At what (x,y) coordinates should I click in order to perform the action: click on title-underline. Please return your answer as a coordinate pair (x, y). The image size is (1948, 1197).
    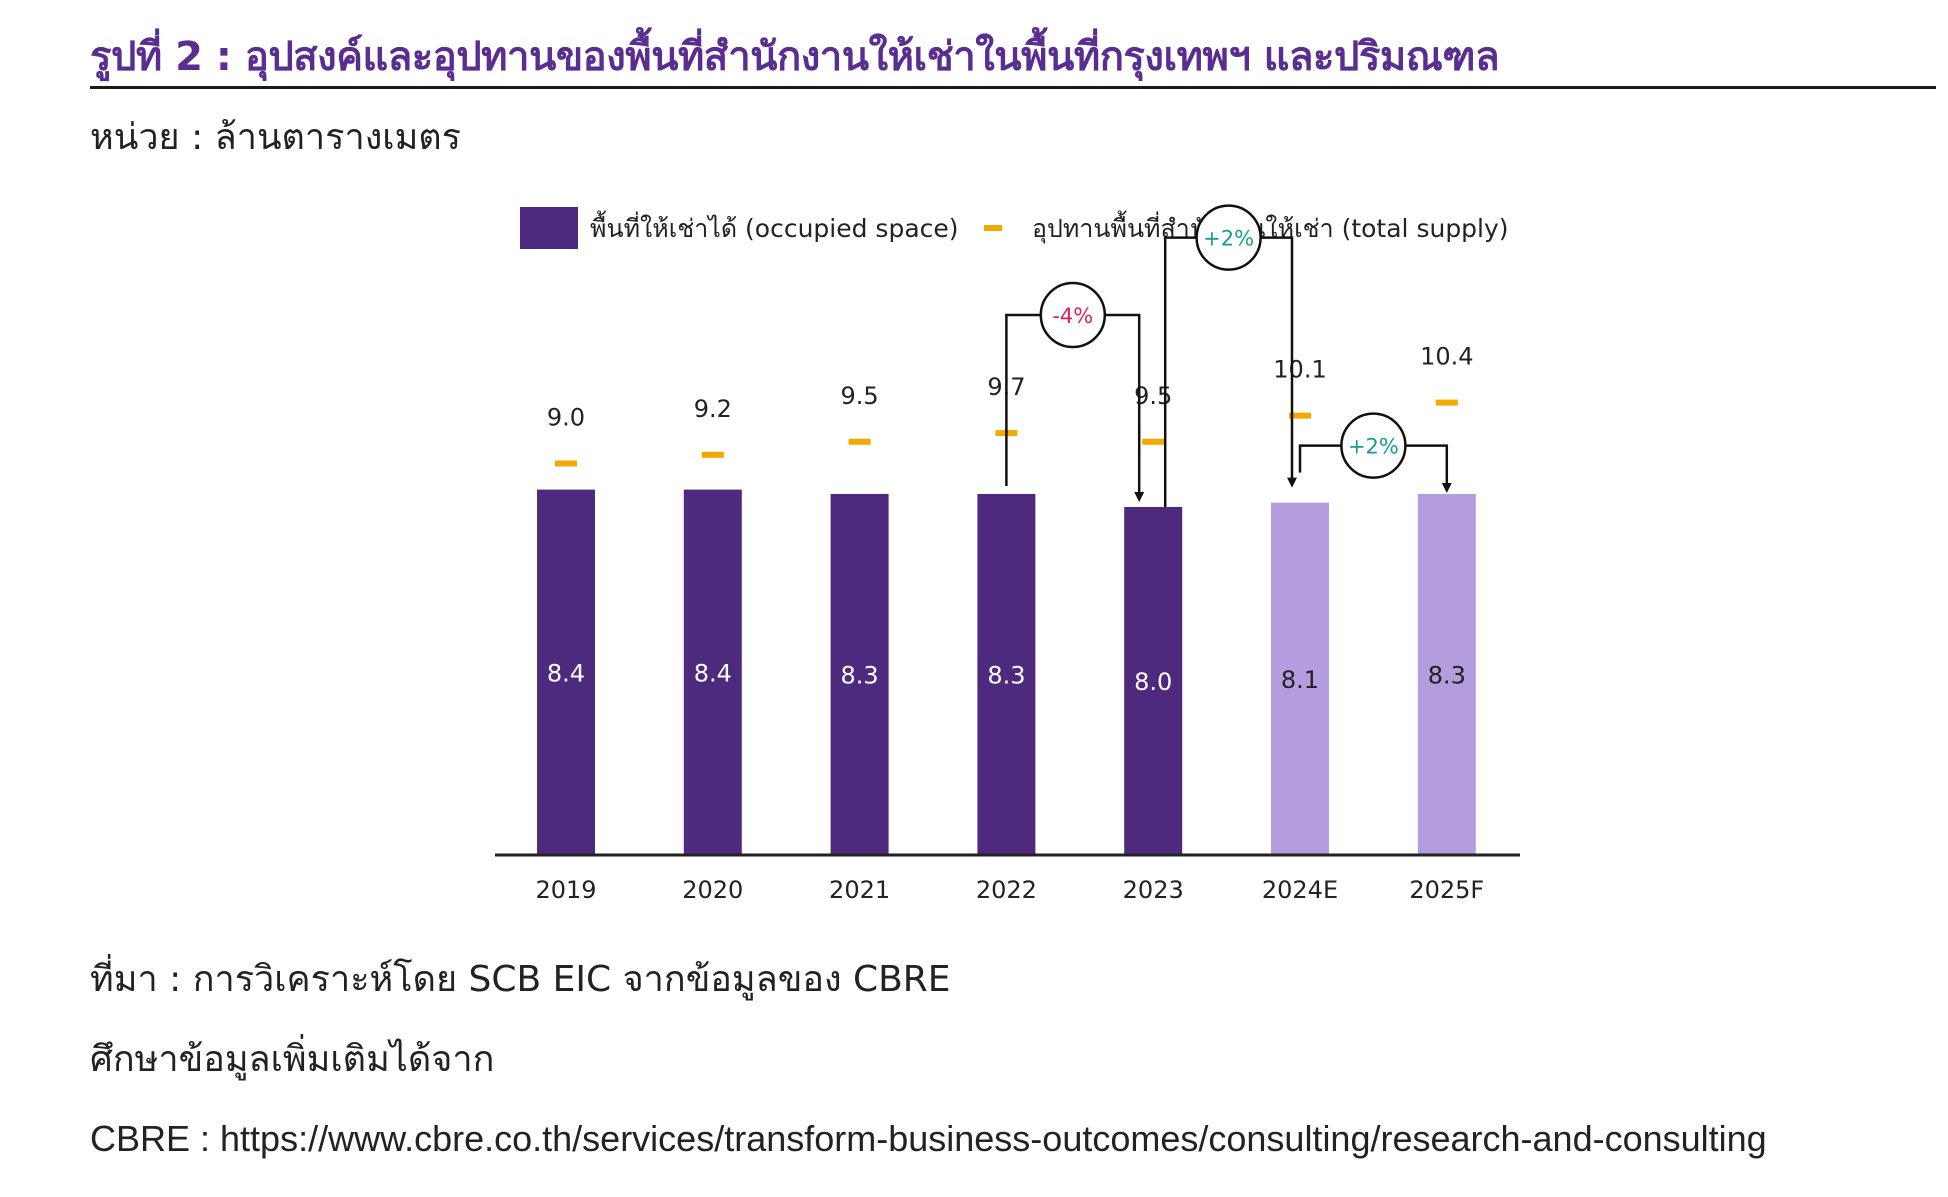
    Looking at the image, I should click on (1013, 87).